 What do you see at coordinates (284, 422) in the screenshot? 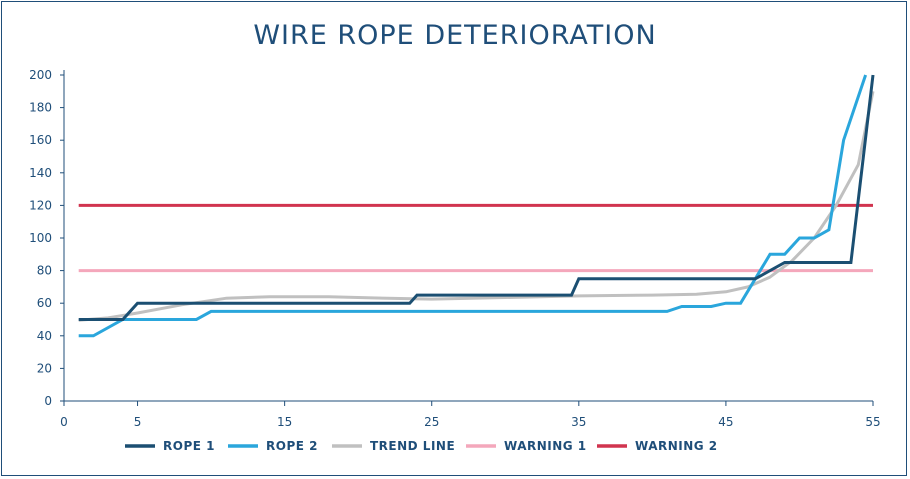
I see `x-tick-label: 15` at bounding box center [284, 422].